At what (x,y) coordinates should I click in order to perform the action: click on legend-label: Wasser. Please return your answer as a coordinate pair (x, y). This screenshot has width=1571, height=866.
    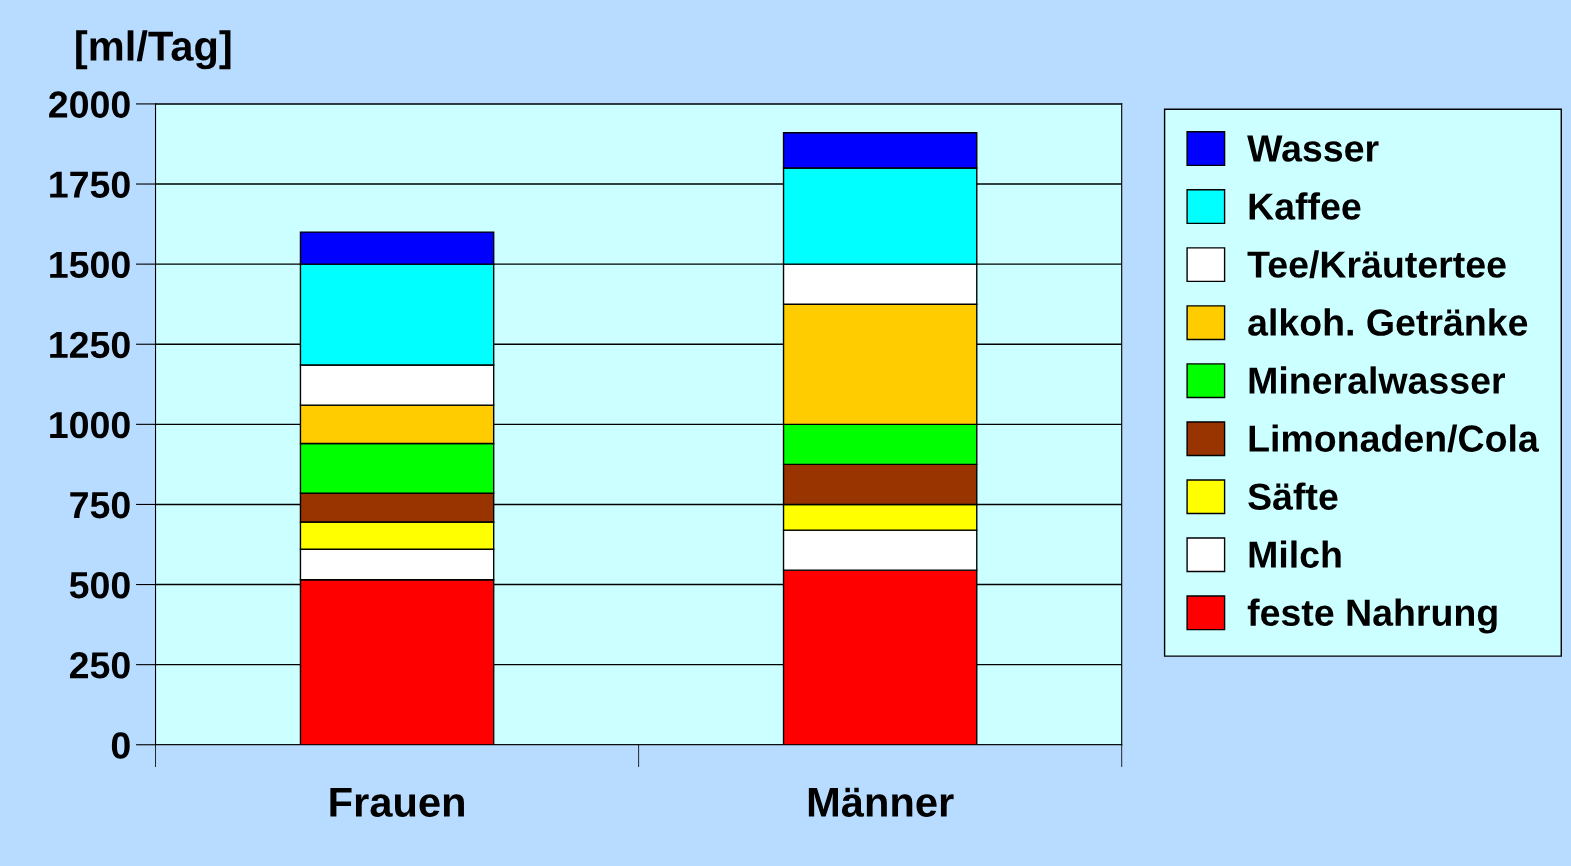
    Looking at the image, I should click on (1313, 148).